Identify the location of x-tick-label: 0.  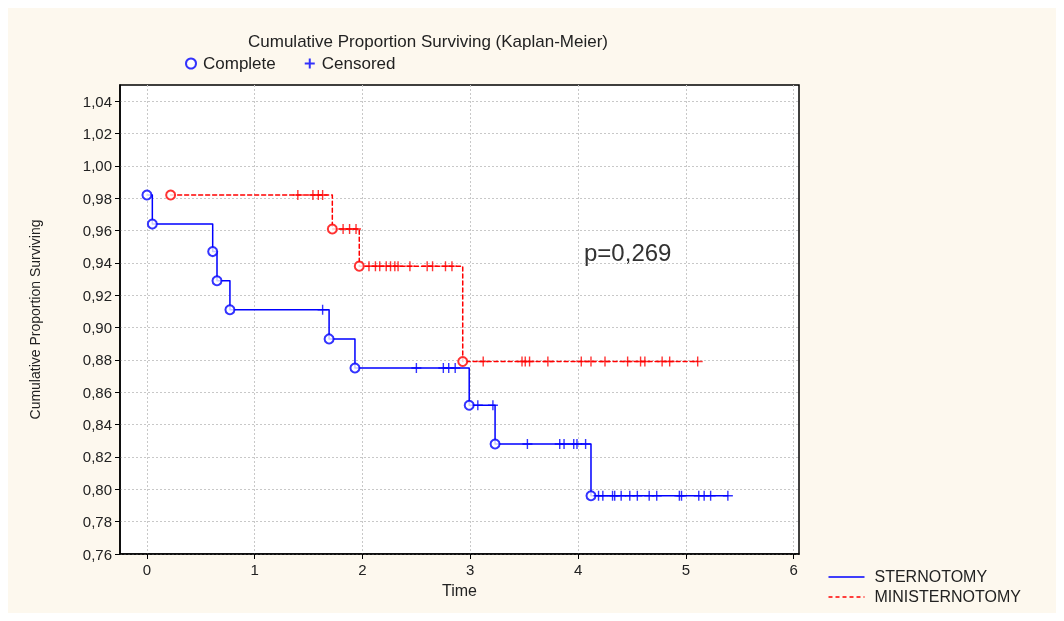
(147, 569).